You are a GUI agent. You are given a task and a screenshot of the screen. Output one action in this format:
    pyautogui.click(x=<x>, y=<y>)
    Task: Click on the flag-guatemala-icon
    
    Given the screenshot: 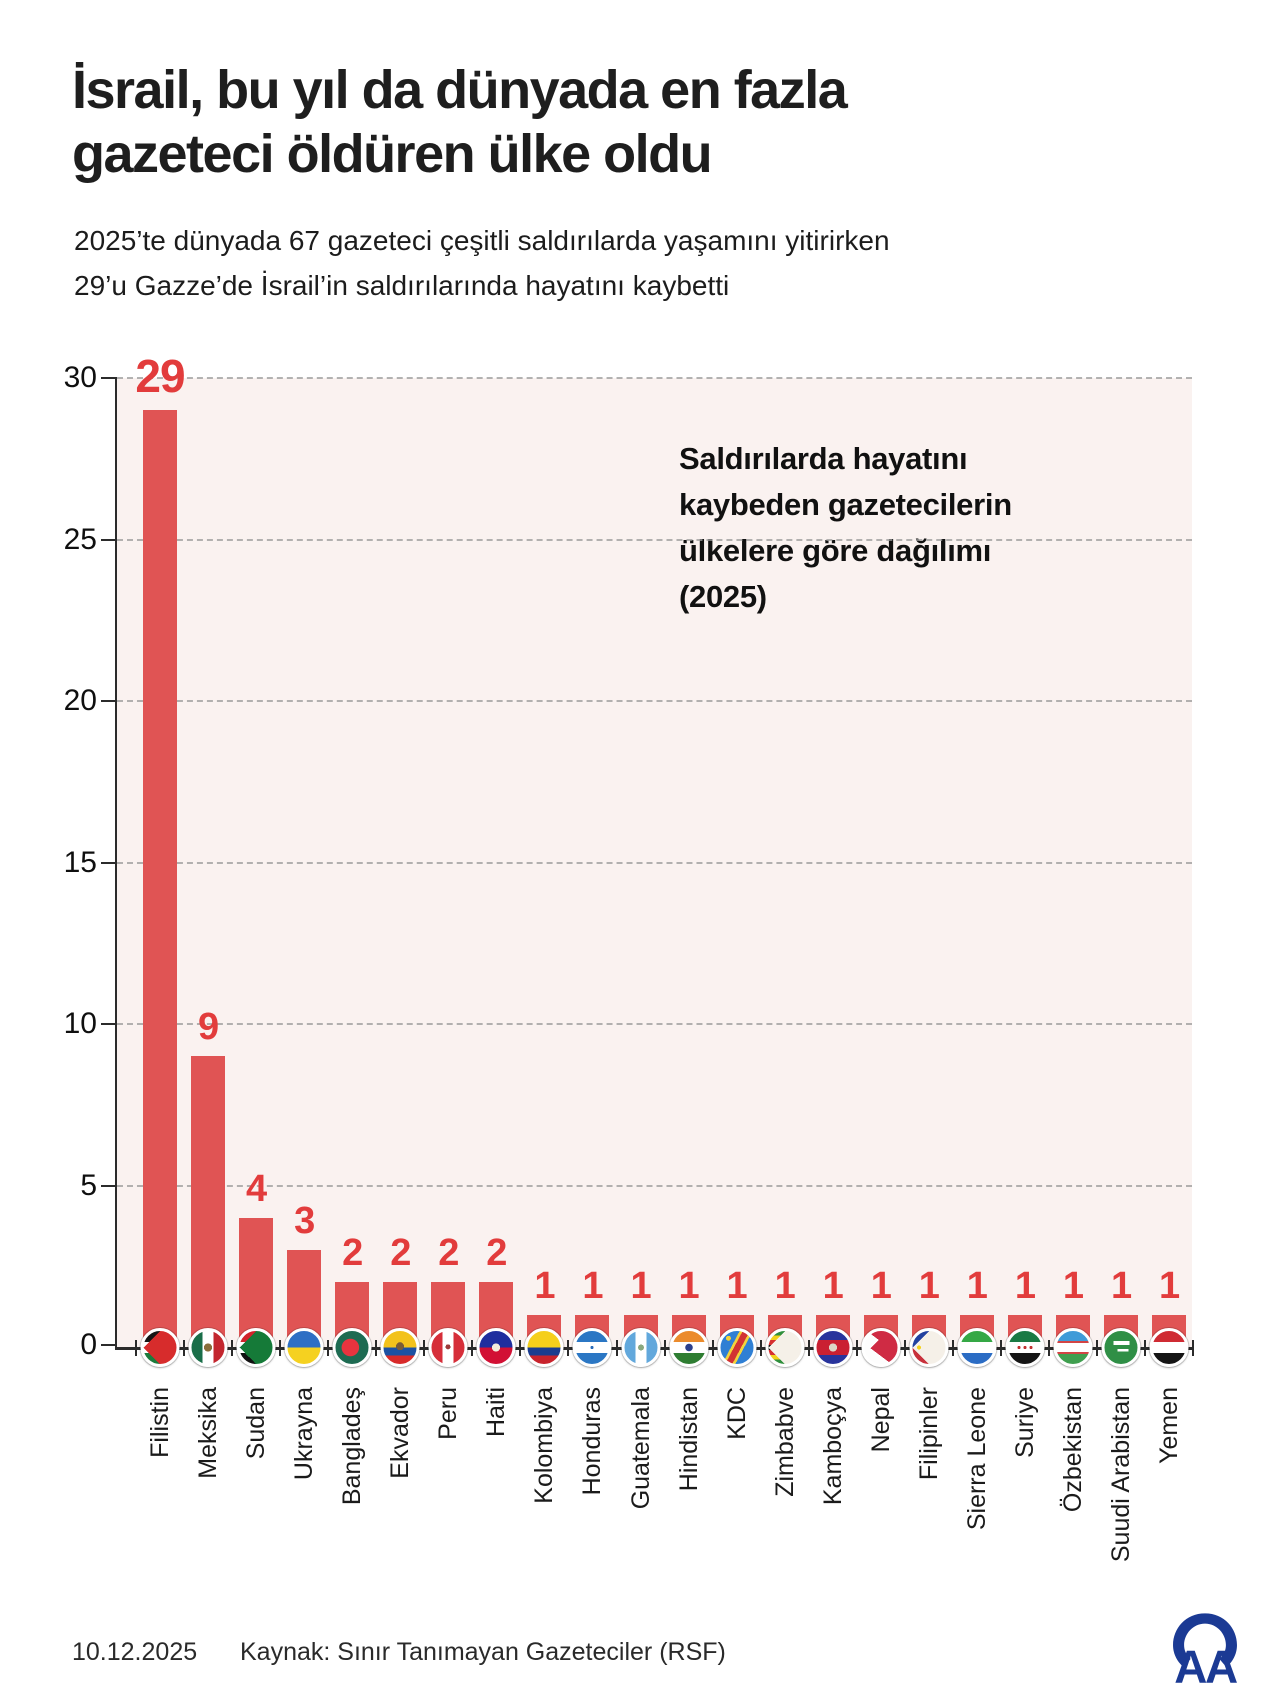 What is the action you would take?
    pyautogui.click(x=641, y=1347)
    